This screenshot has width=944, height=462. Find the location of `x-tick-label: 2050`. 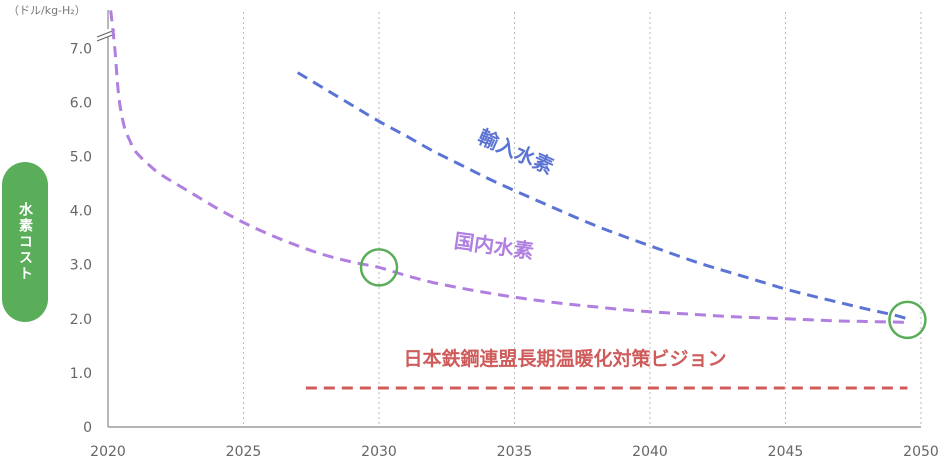

x-tick-label: 2050 is located at coordinates (921, 452).